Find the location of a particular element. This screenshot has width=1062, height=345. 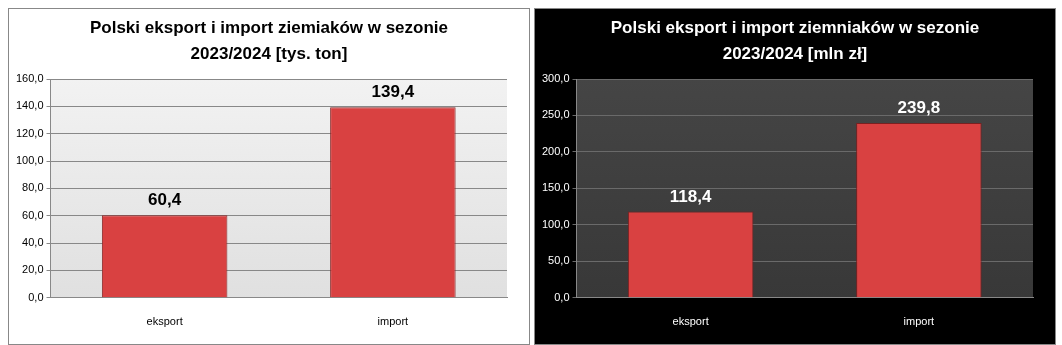

y-tick-label: 20,0 is located at coordinates (33, 269).